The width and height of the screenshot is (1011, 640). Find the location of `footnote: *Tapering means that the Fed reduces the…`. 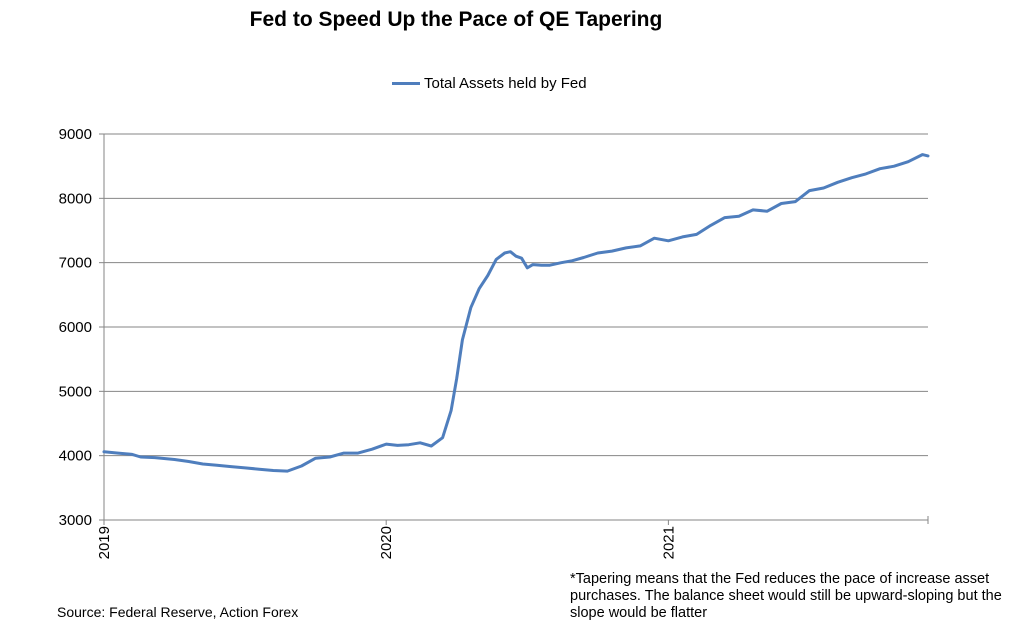

footnote: *Tapering means that the Fed reduces the… is located at coordinates (786, 596).